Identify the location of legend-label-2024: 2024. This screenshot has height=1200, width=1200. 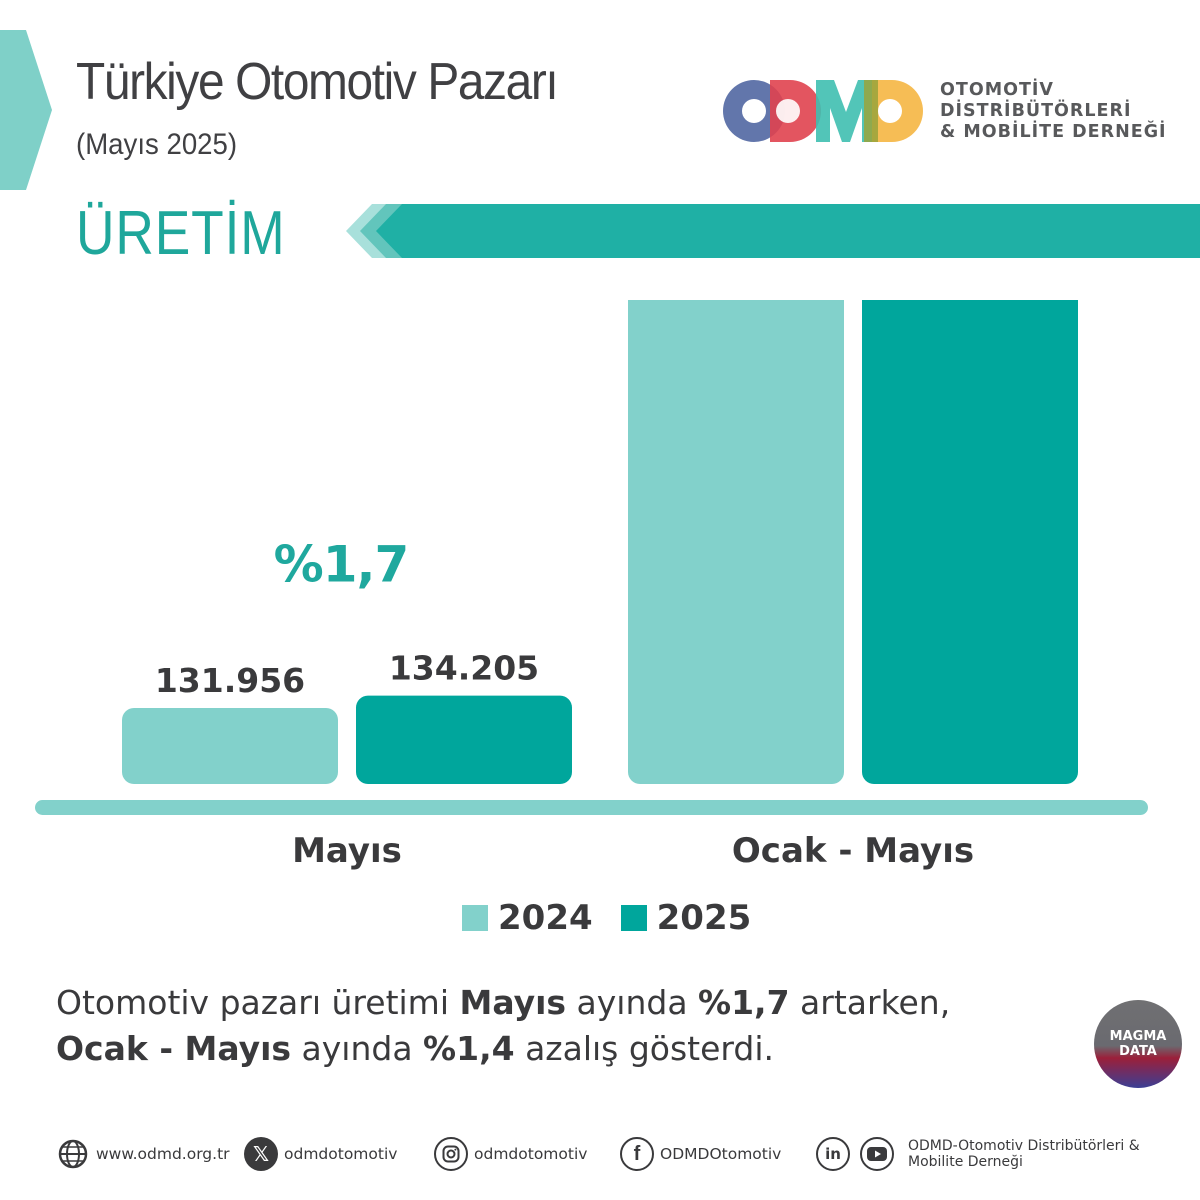
(545, 918).